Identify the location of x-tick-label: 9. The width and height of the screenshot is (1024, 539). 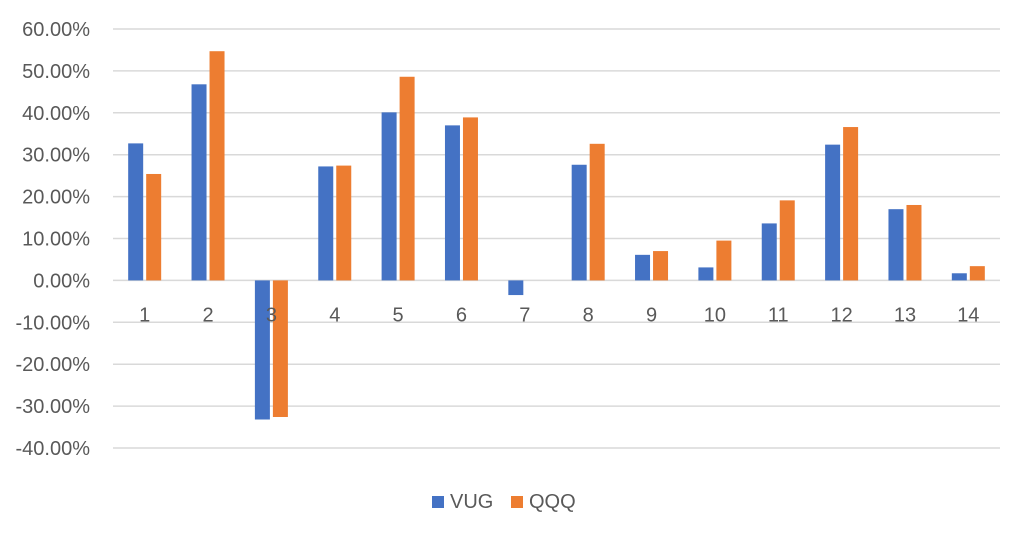
(651, 315).